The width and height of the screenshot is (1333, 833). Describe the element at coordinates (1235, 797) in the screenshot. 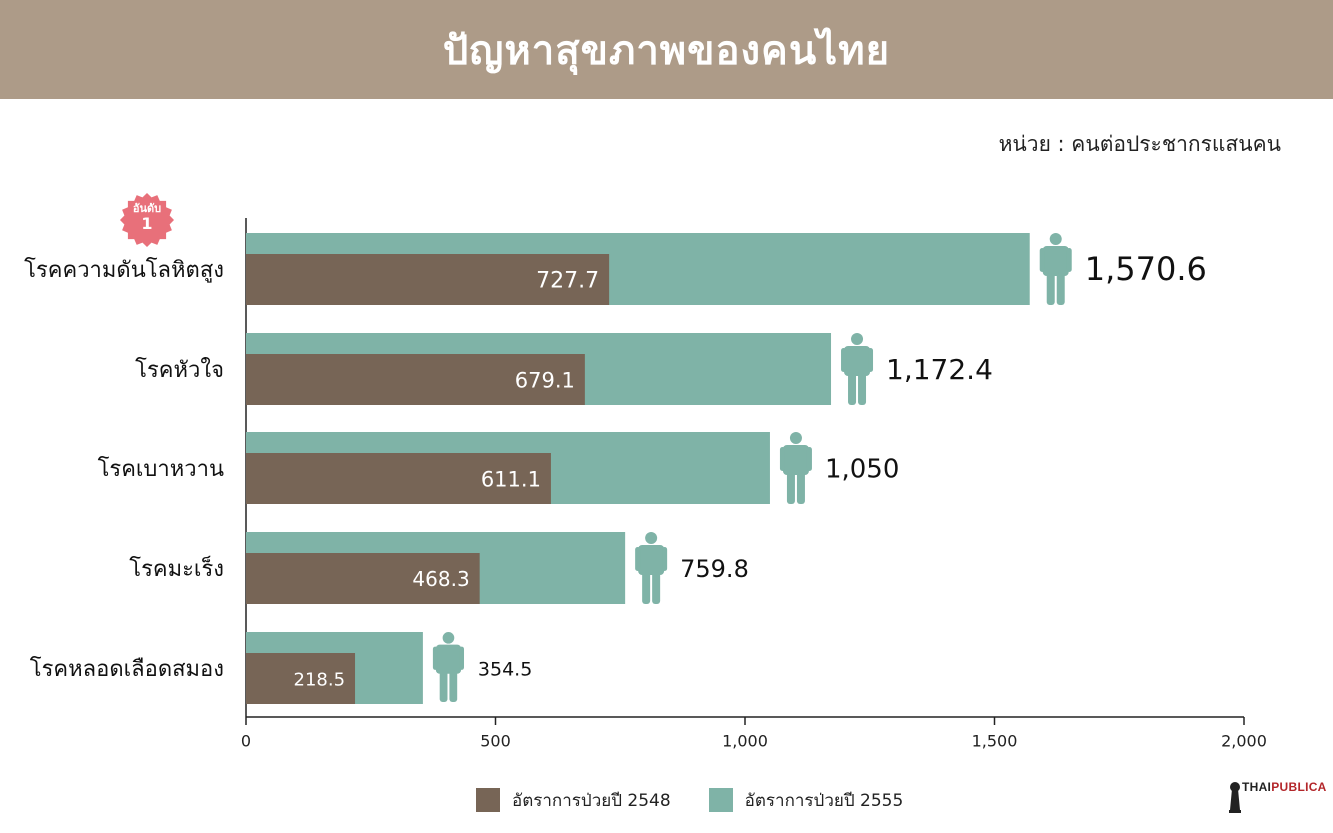

I see `keyhole-icon` at that location.